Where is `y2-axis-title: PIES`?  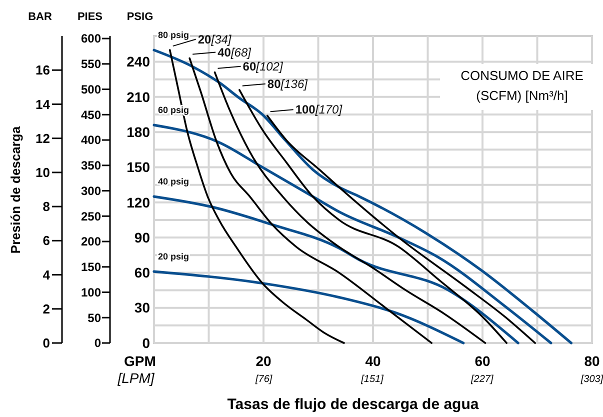 y2-axis-title: PIES is located at coordinates (90, 17).